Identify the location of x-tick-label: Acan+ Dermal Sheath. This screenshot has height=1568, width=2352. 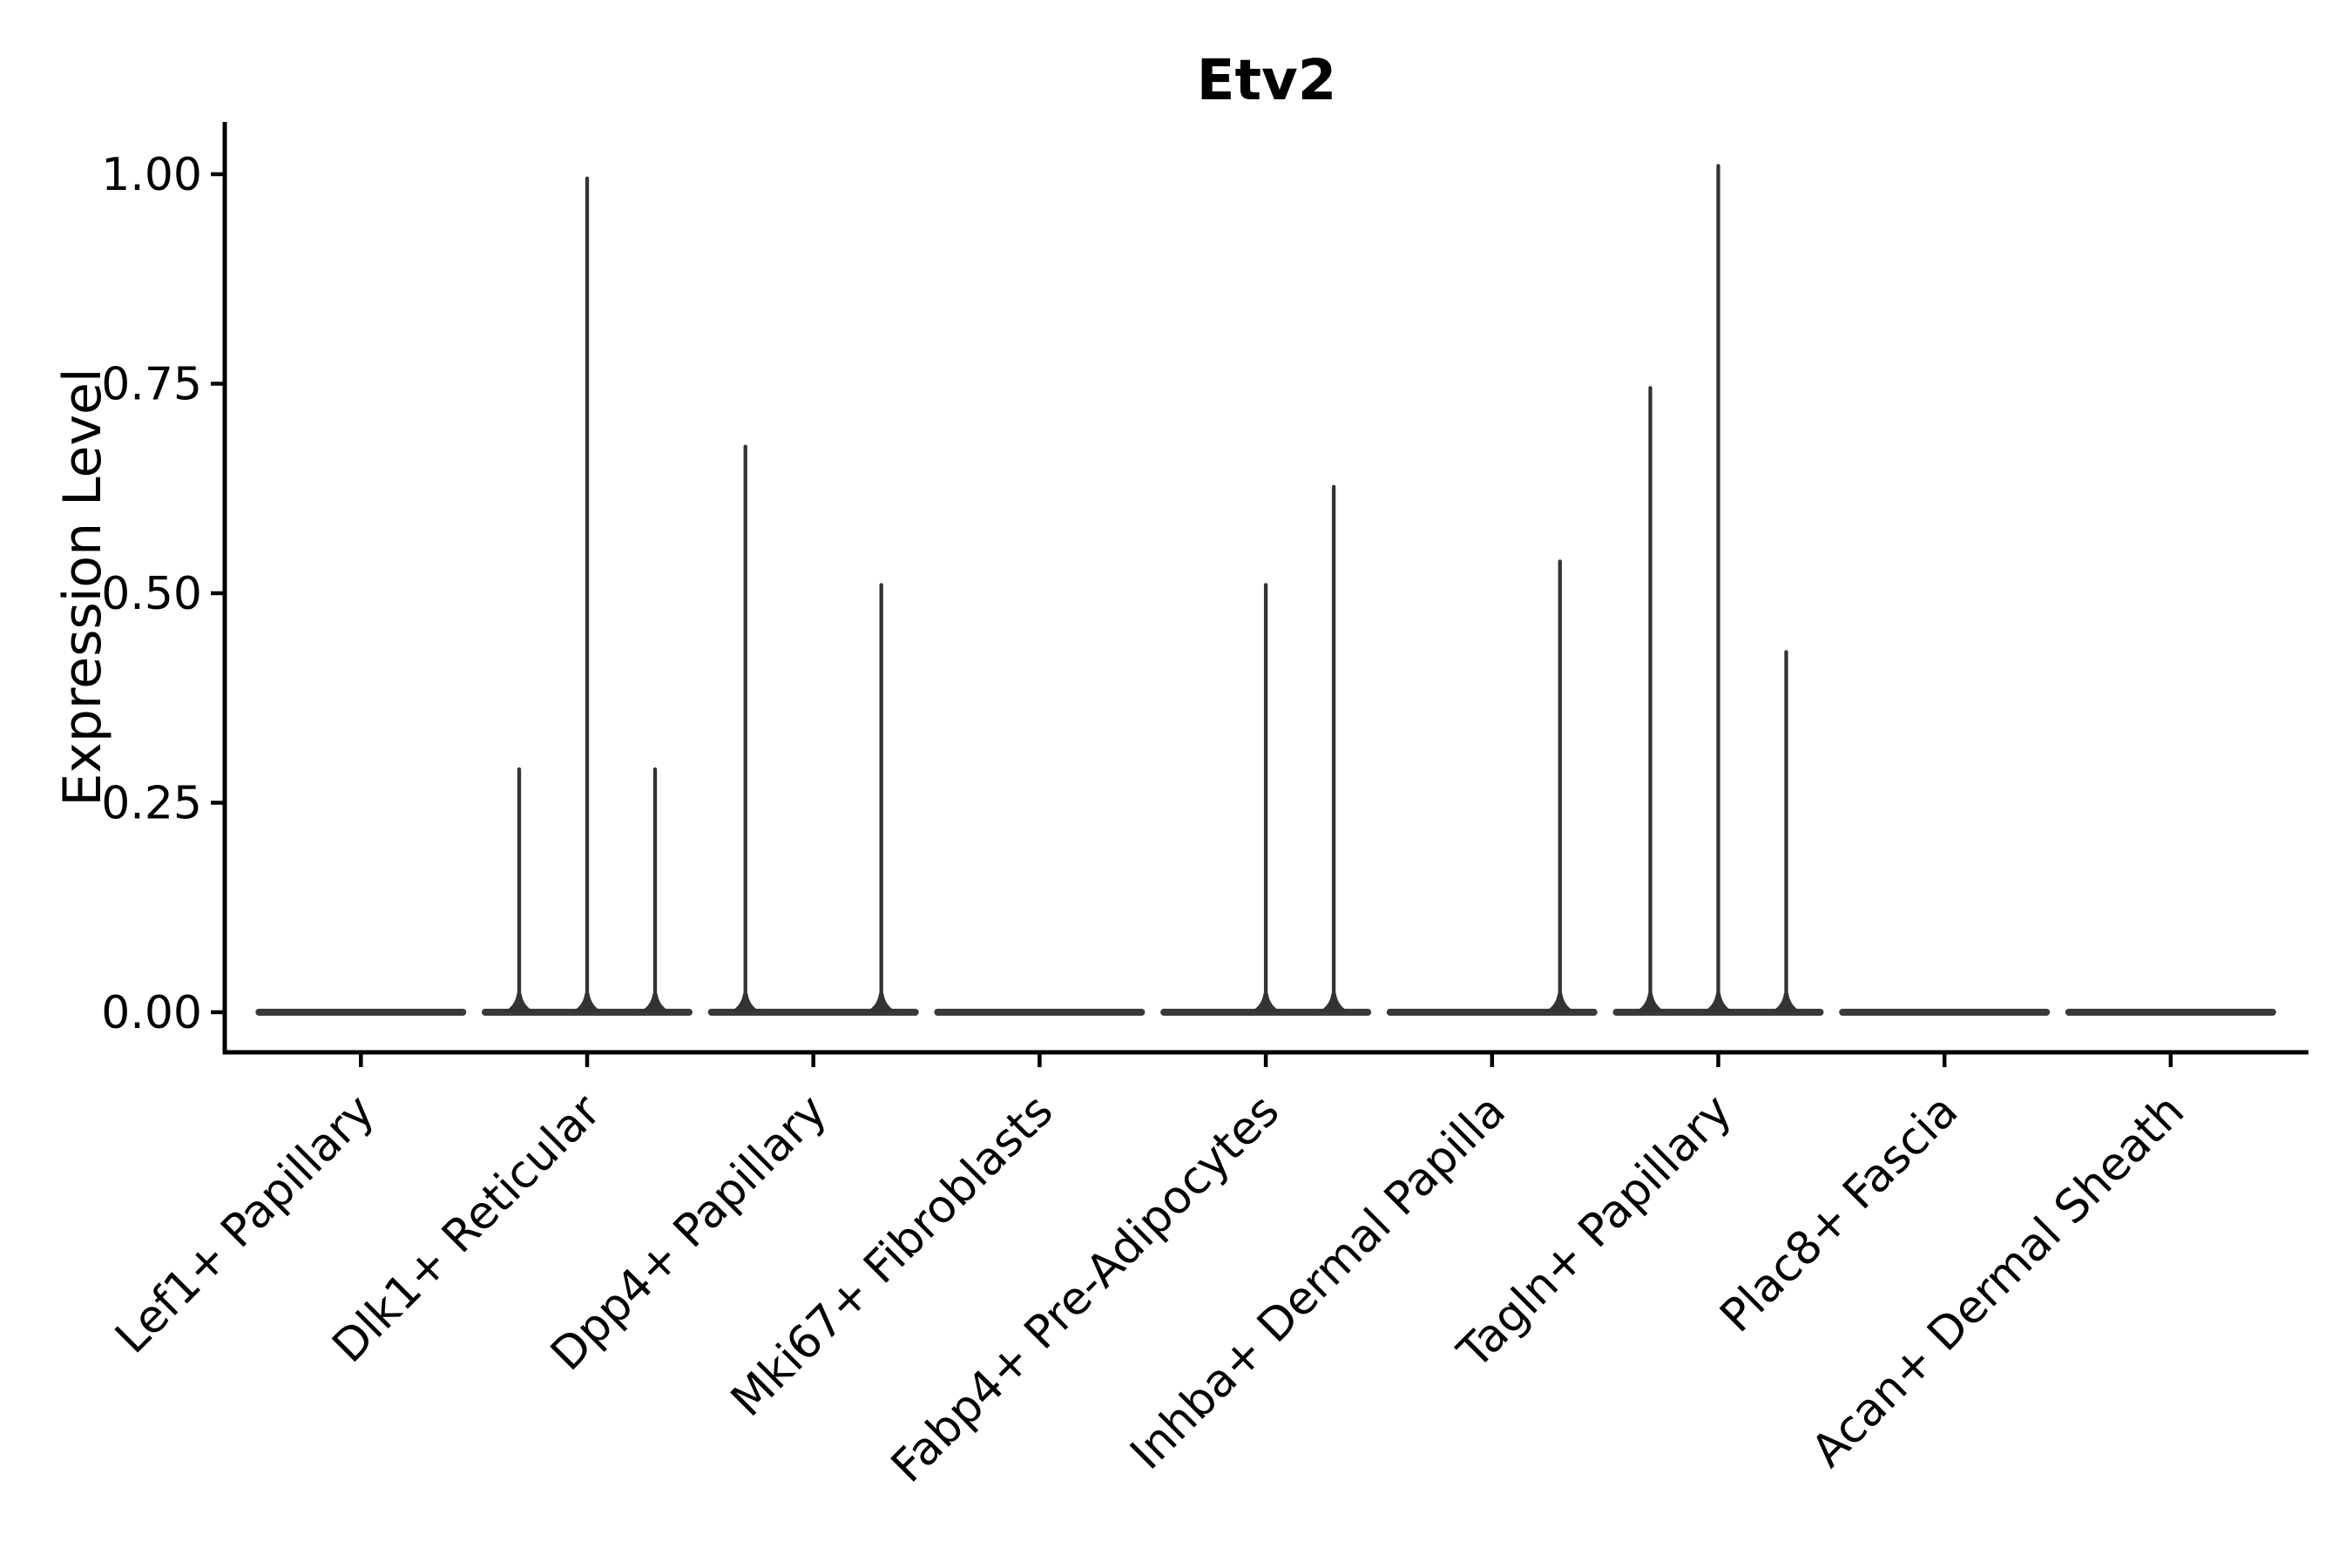
(1997, 1281).